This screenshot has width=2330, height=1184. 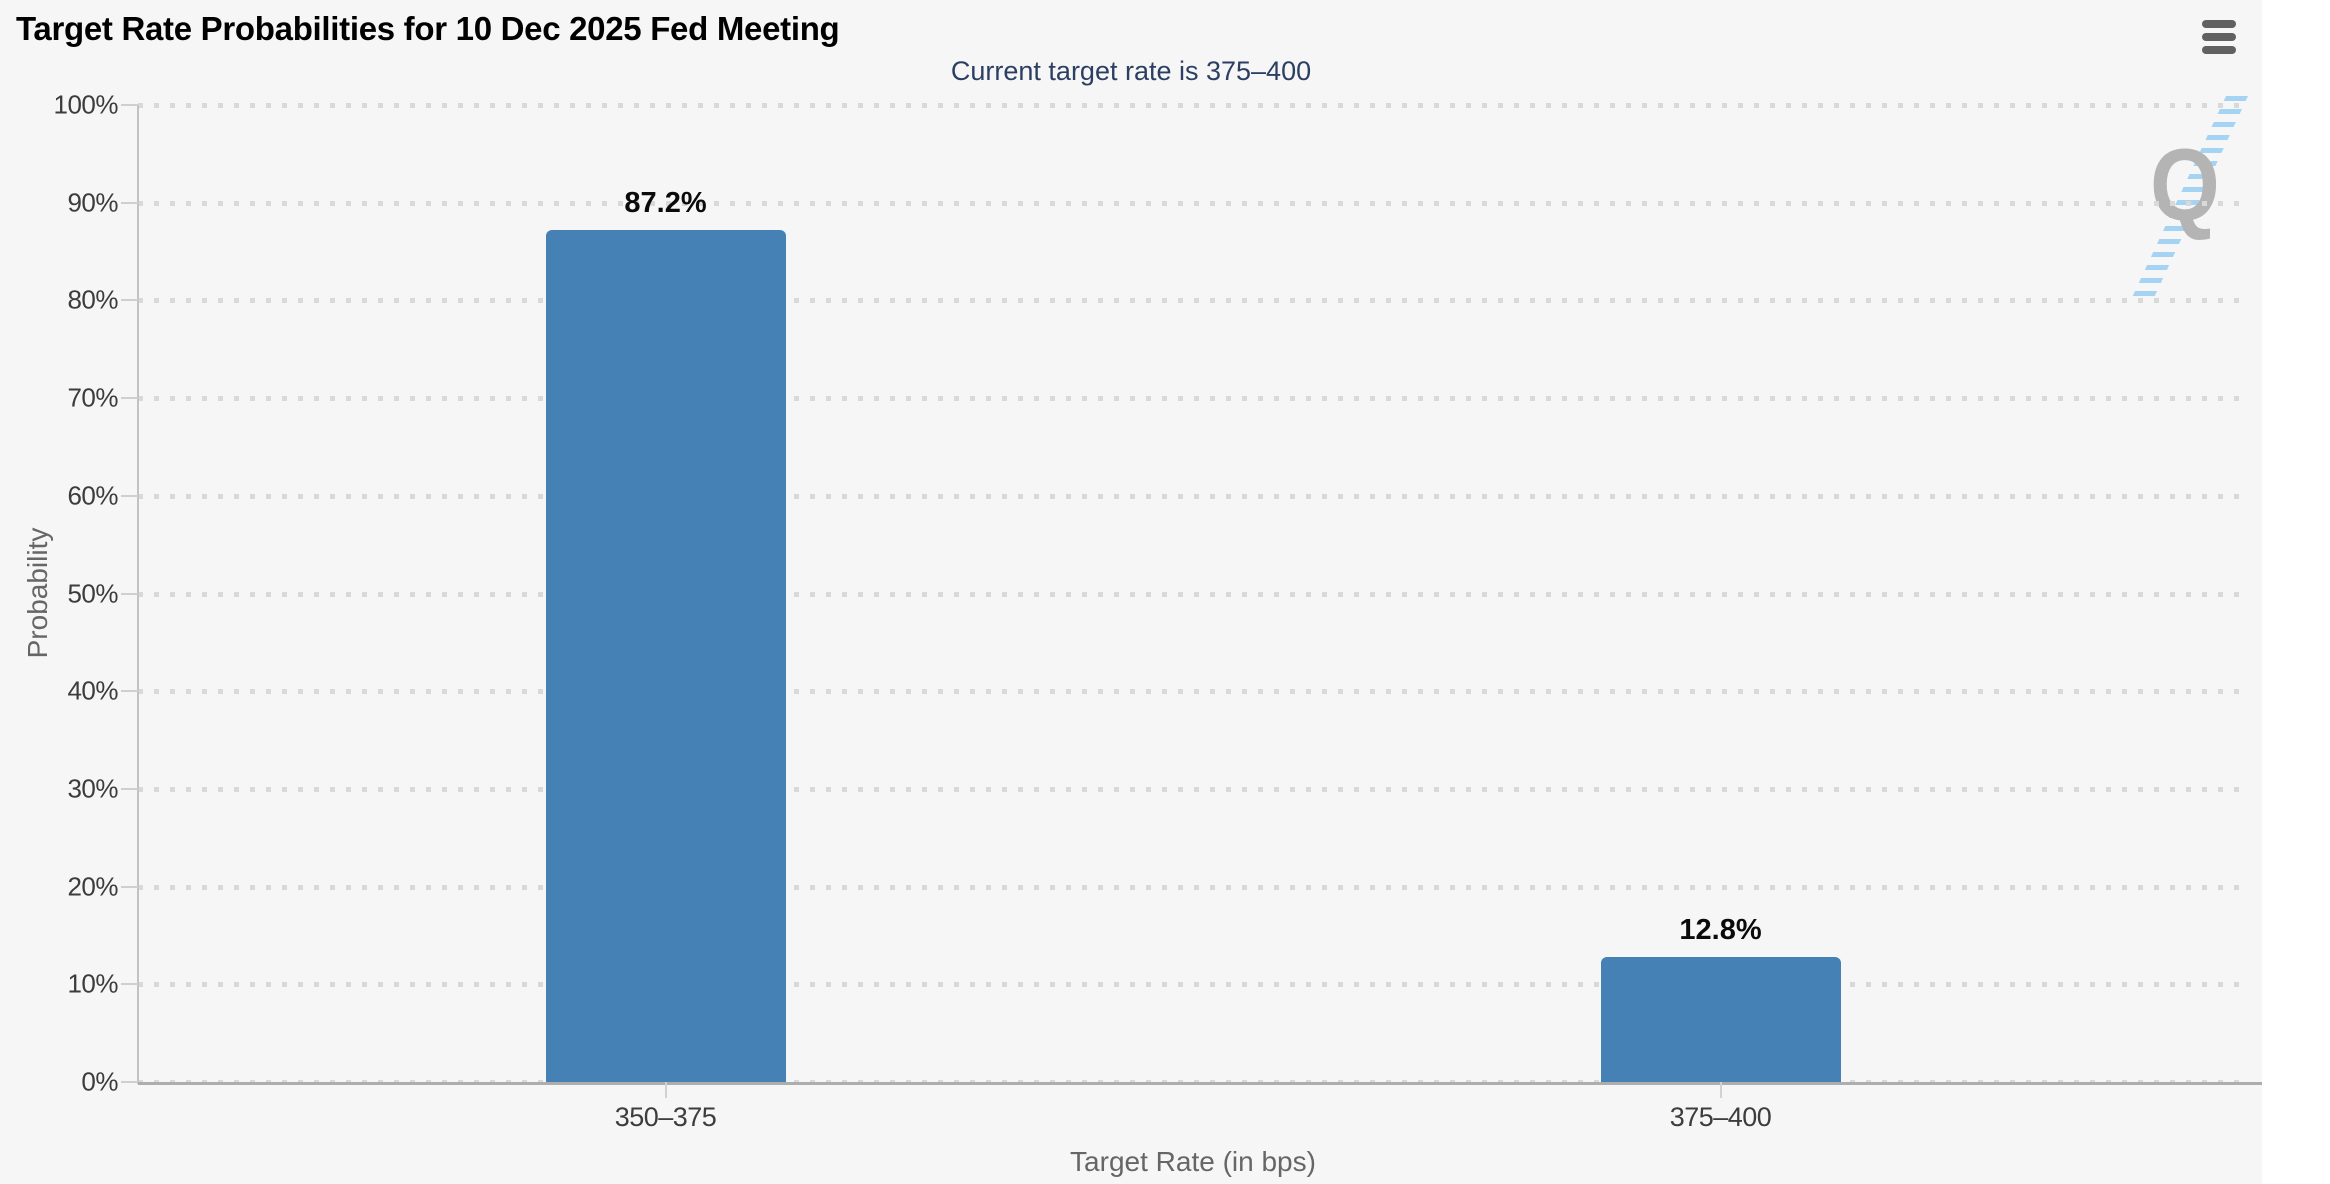 What do you see at coordinates (665, 1117) in the screenshot?
I see `category-label-350-375: 350–375` at bounding box center [665, 1117].